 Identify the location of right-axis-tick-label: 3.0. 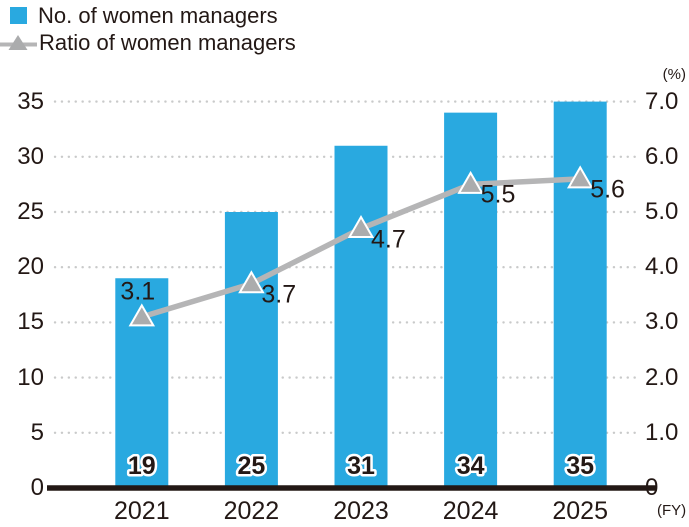
(662, 322).